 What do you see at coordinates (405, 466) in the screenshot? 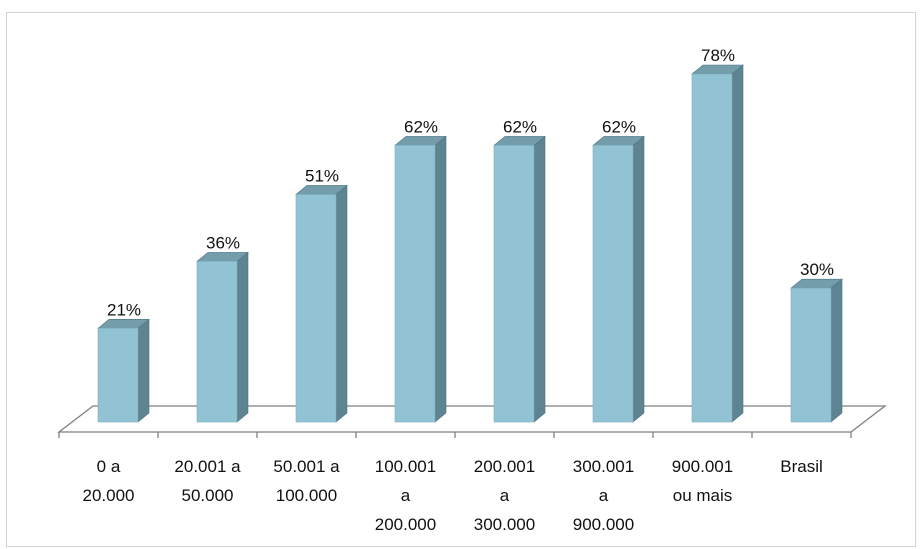
I see `category-label-line: 100.001` at bounding box center [405, 466].